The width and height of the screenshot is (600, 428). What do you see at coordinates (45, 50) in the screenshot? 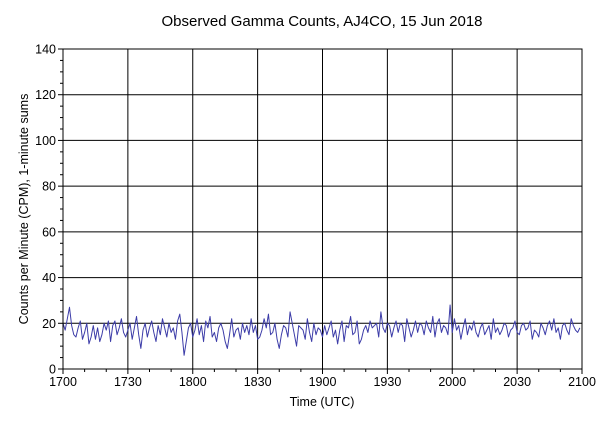
I see `y-tick-label: 140` at bounding box center [45, 50].